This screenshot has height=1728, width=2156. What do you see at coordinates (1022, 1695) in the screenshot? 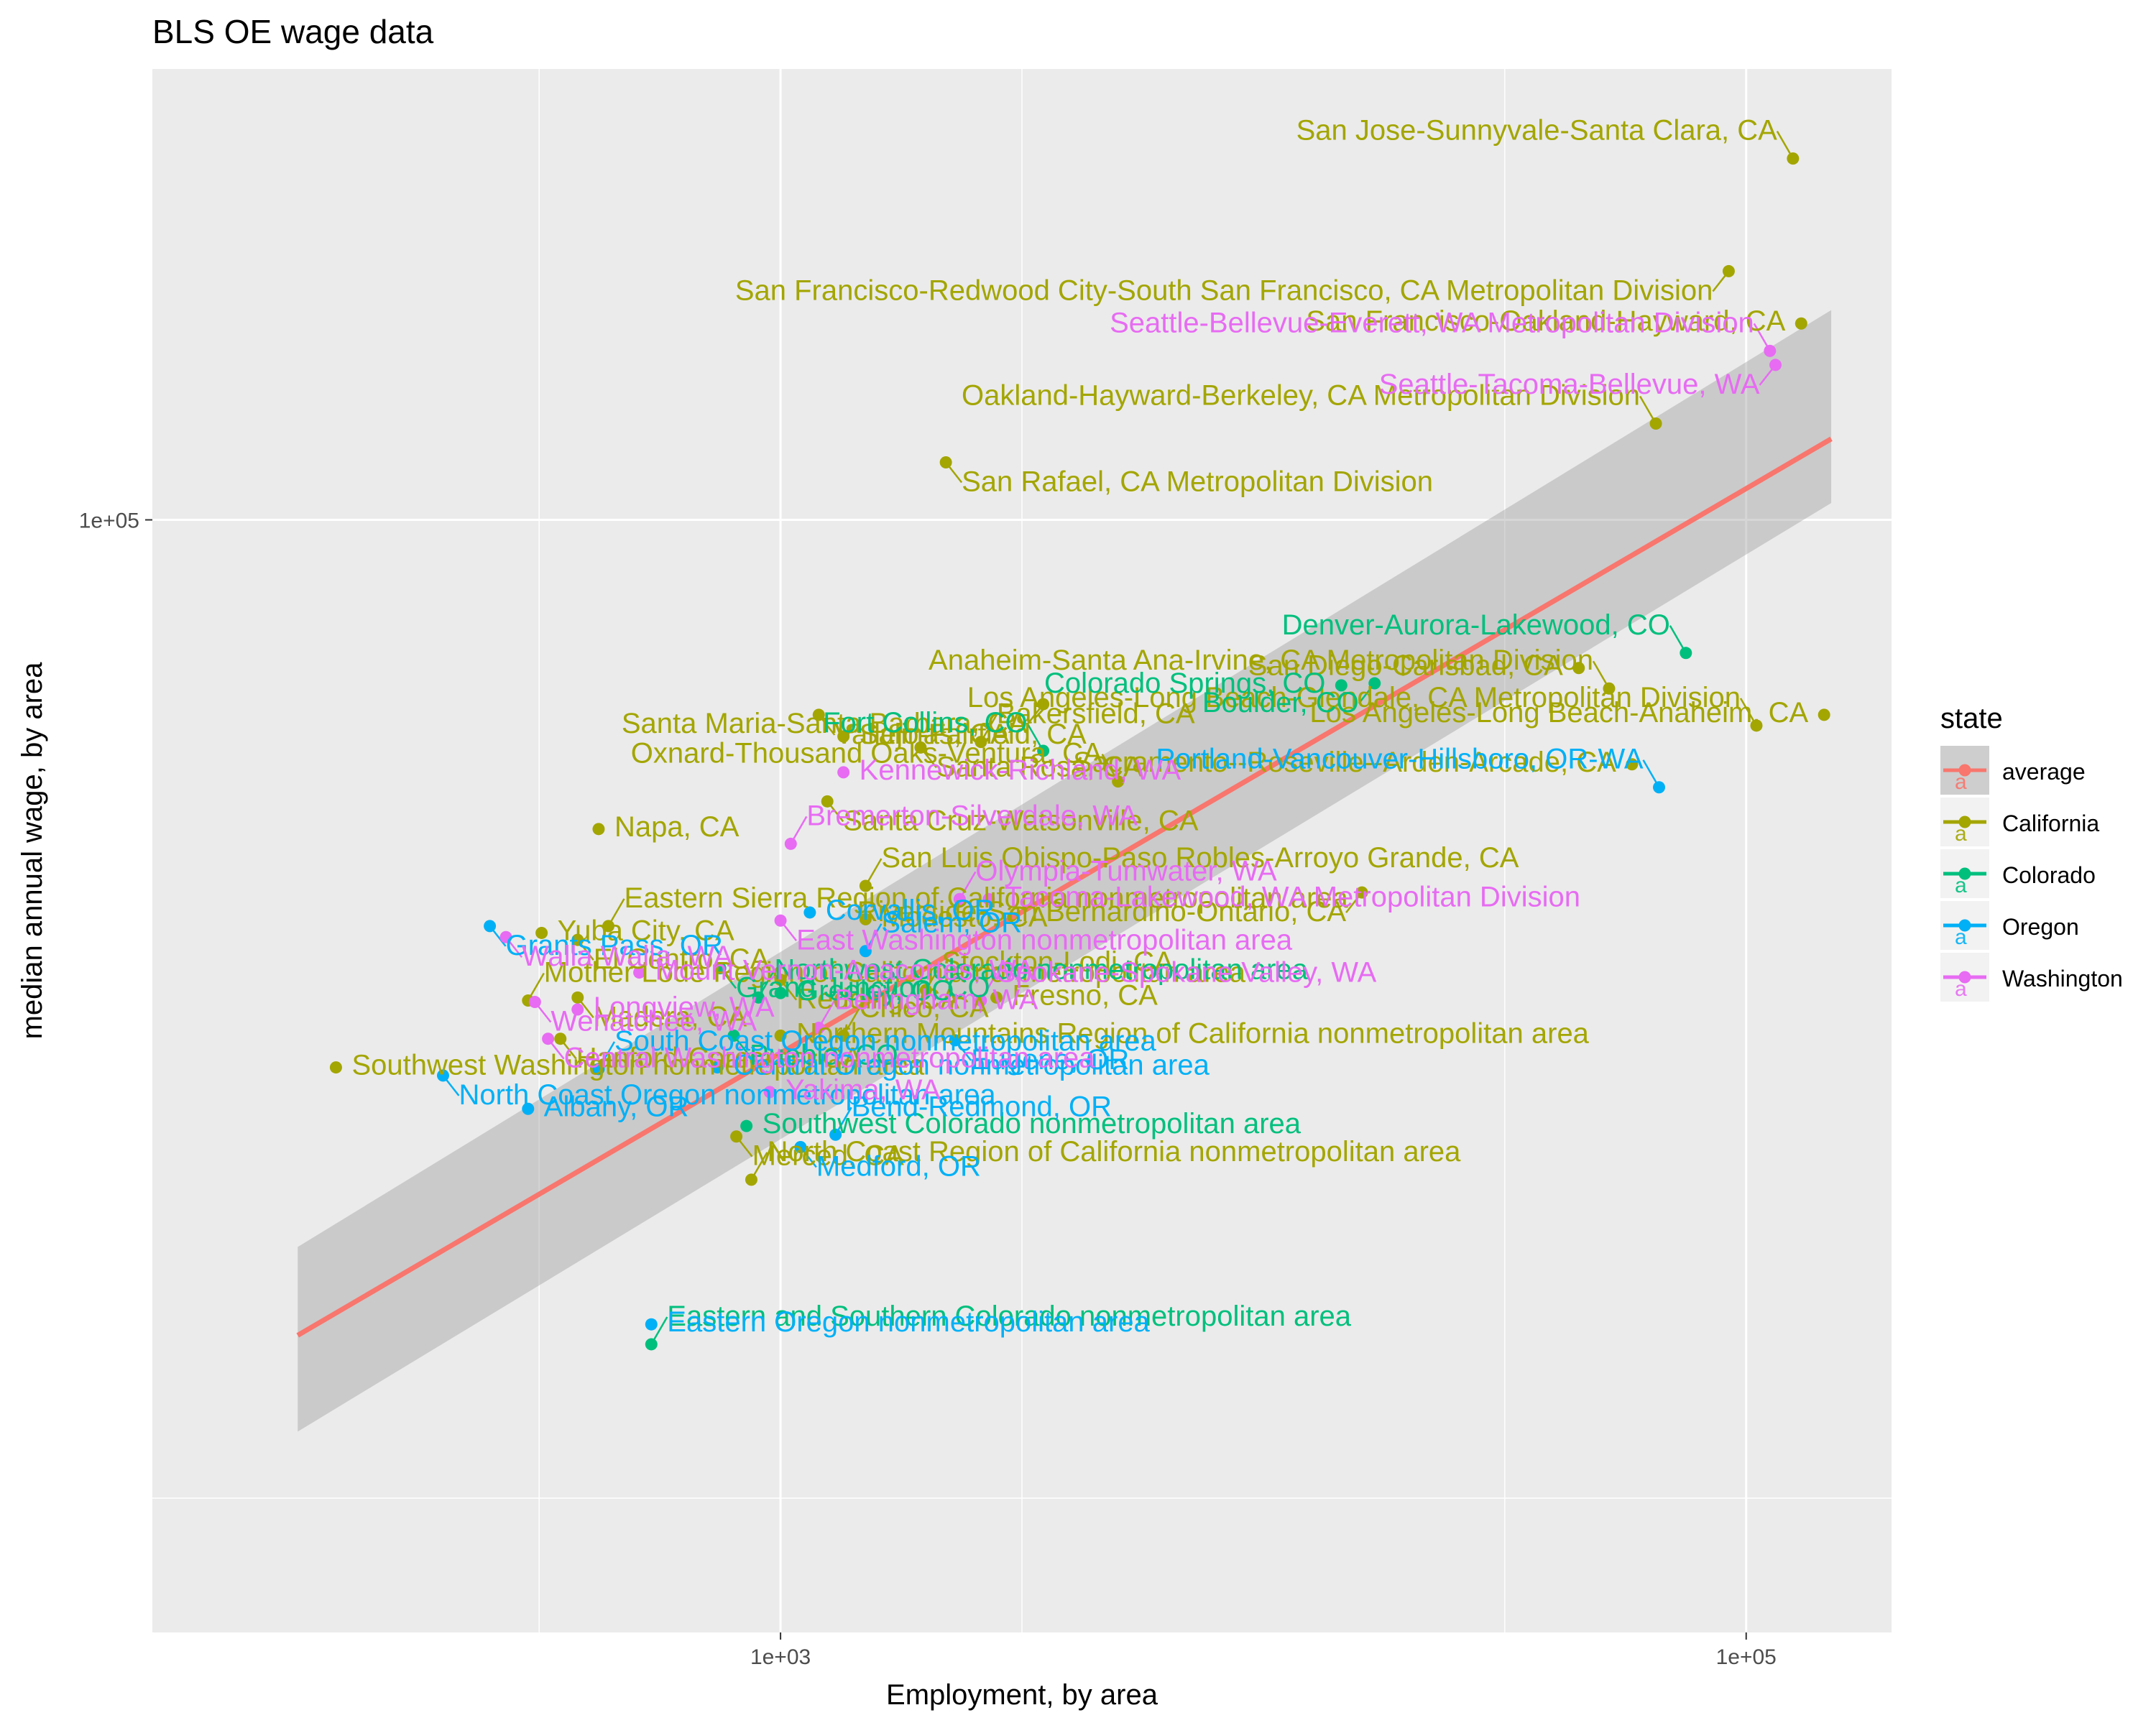
I see `x-axis-label: Employment, by area` at bounding box center [1022, 1695].